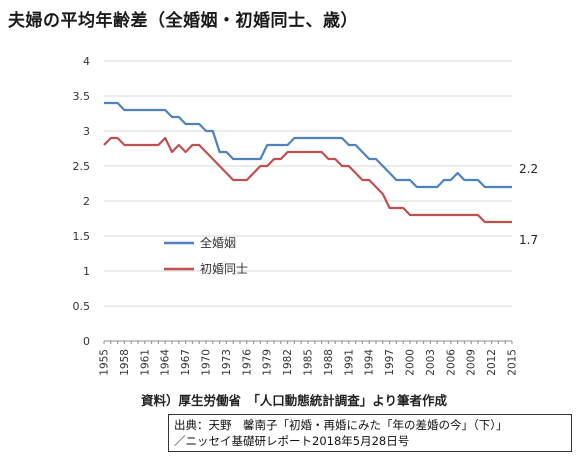 Image resolution: width=588 pixels, height=458 pixels. Describe the element at coordinates (431, 362) in the screenshot. I see `x-tick-label: 2003` at that location.